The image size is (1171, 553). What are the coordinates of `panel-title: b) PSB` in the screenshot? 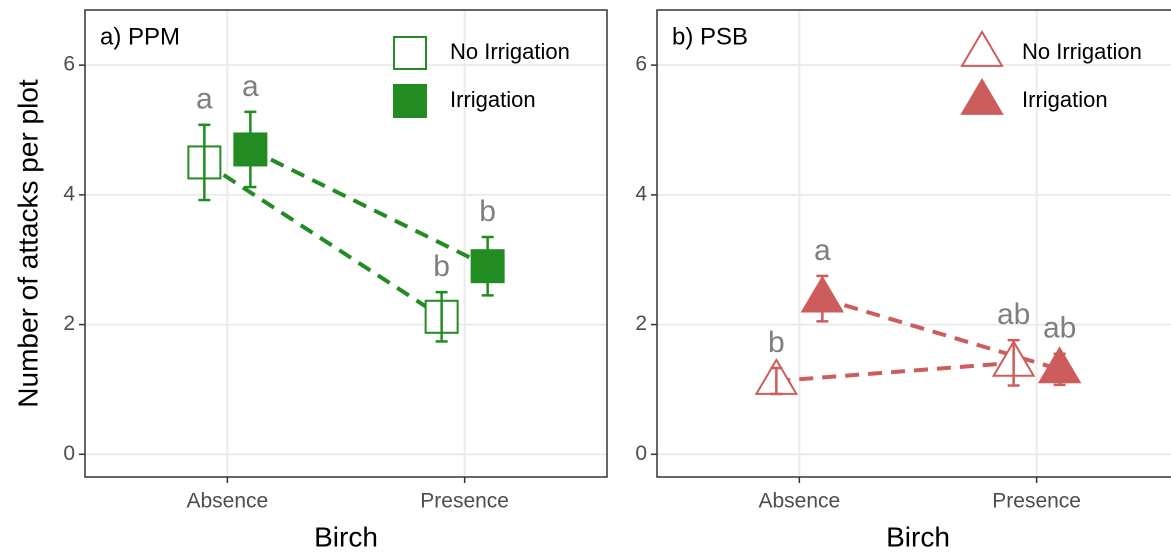 It's located at (710, 36).